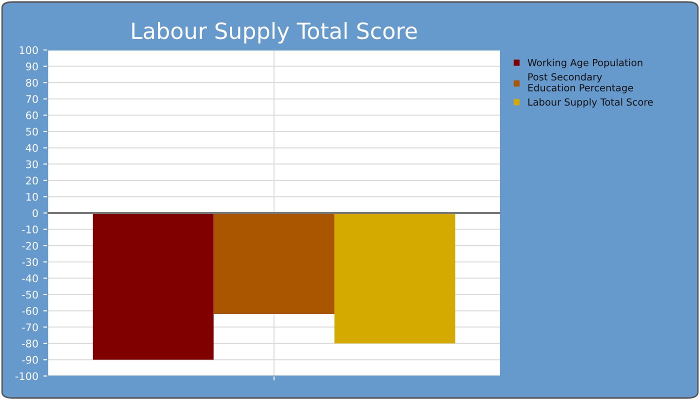 Image resolution: width=700 pixels, height=400 pixels. Describe the element at coordinates (30, 327) in the screenshot. I see `y-tick-label: -70` at that location.